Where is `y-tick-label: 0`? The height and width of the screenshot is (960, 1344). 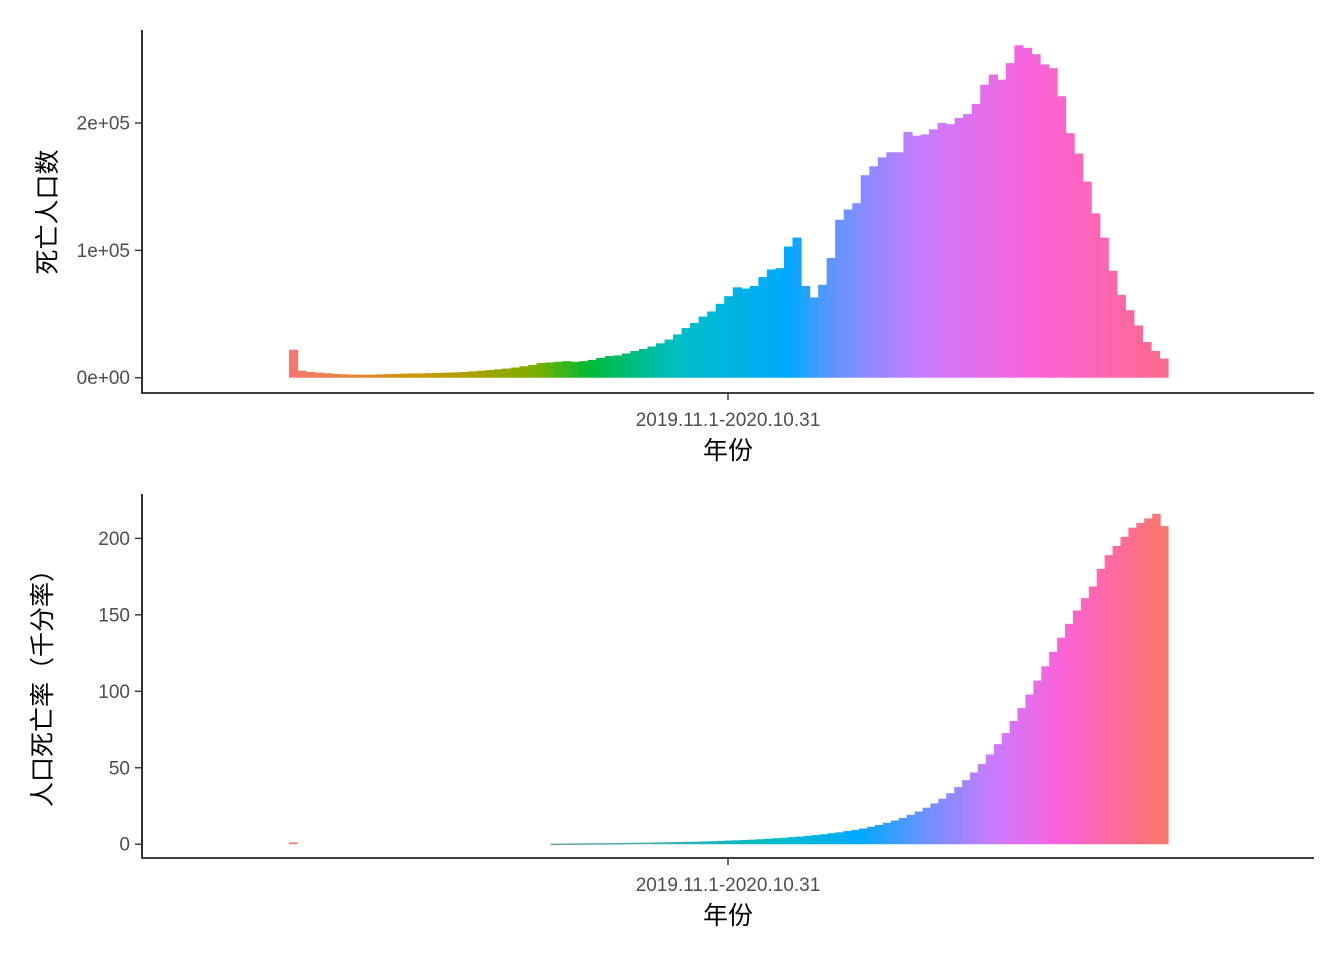
y-tick-label: 0 is located at coordinates (124, 845).